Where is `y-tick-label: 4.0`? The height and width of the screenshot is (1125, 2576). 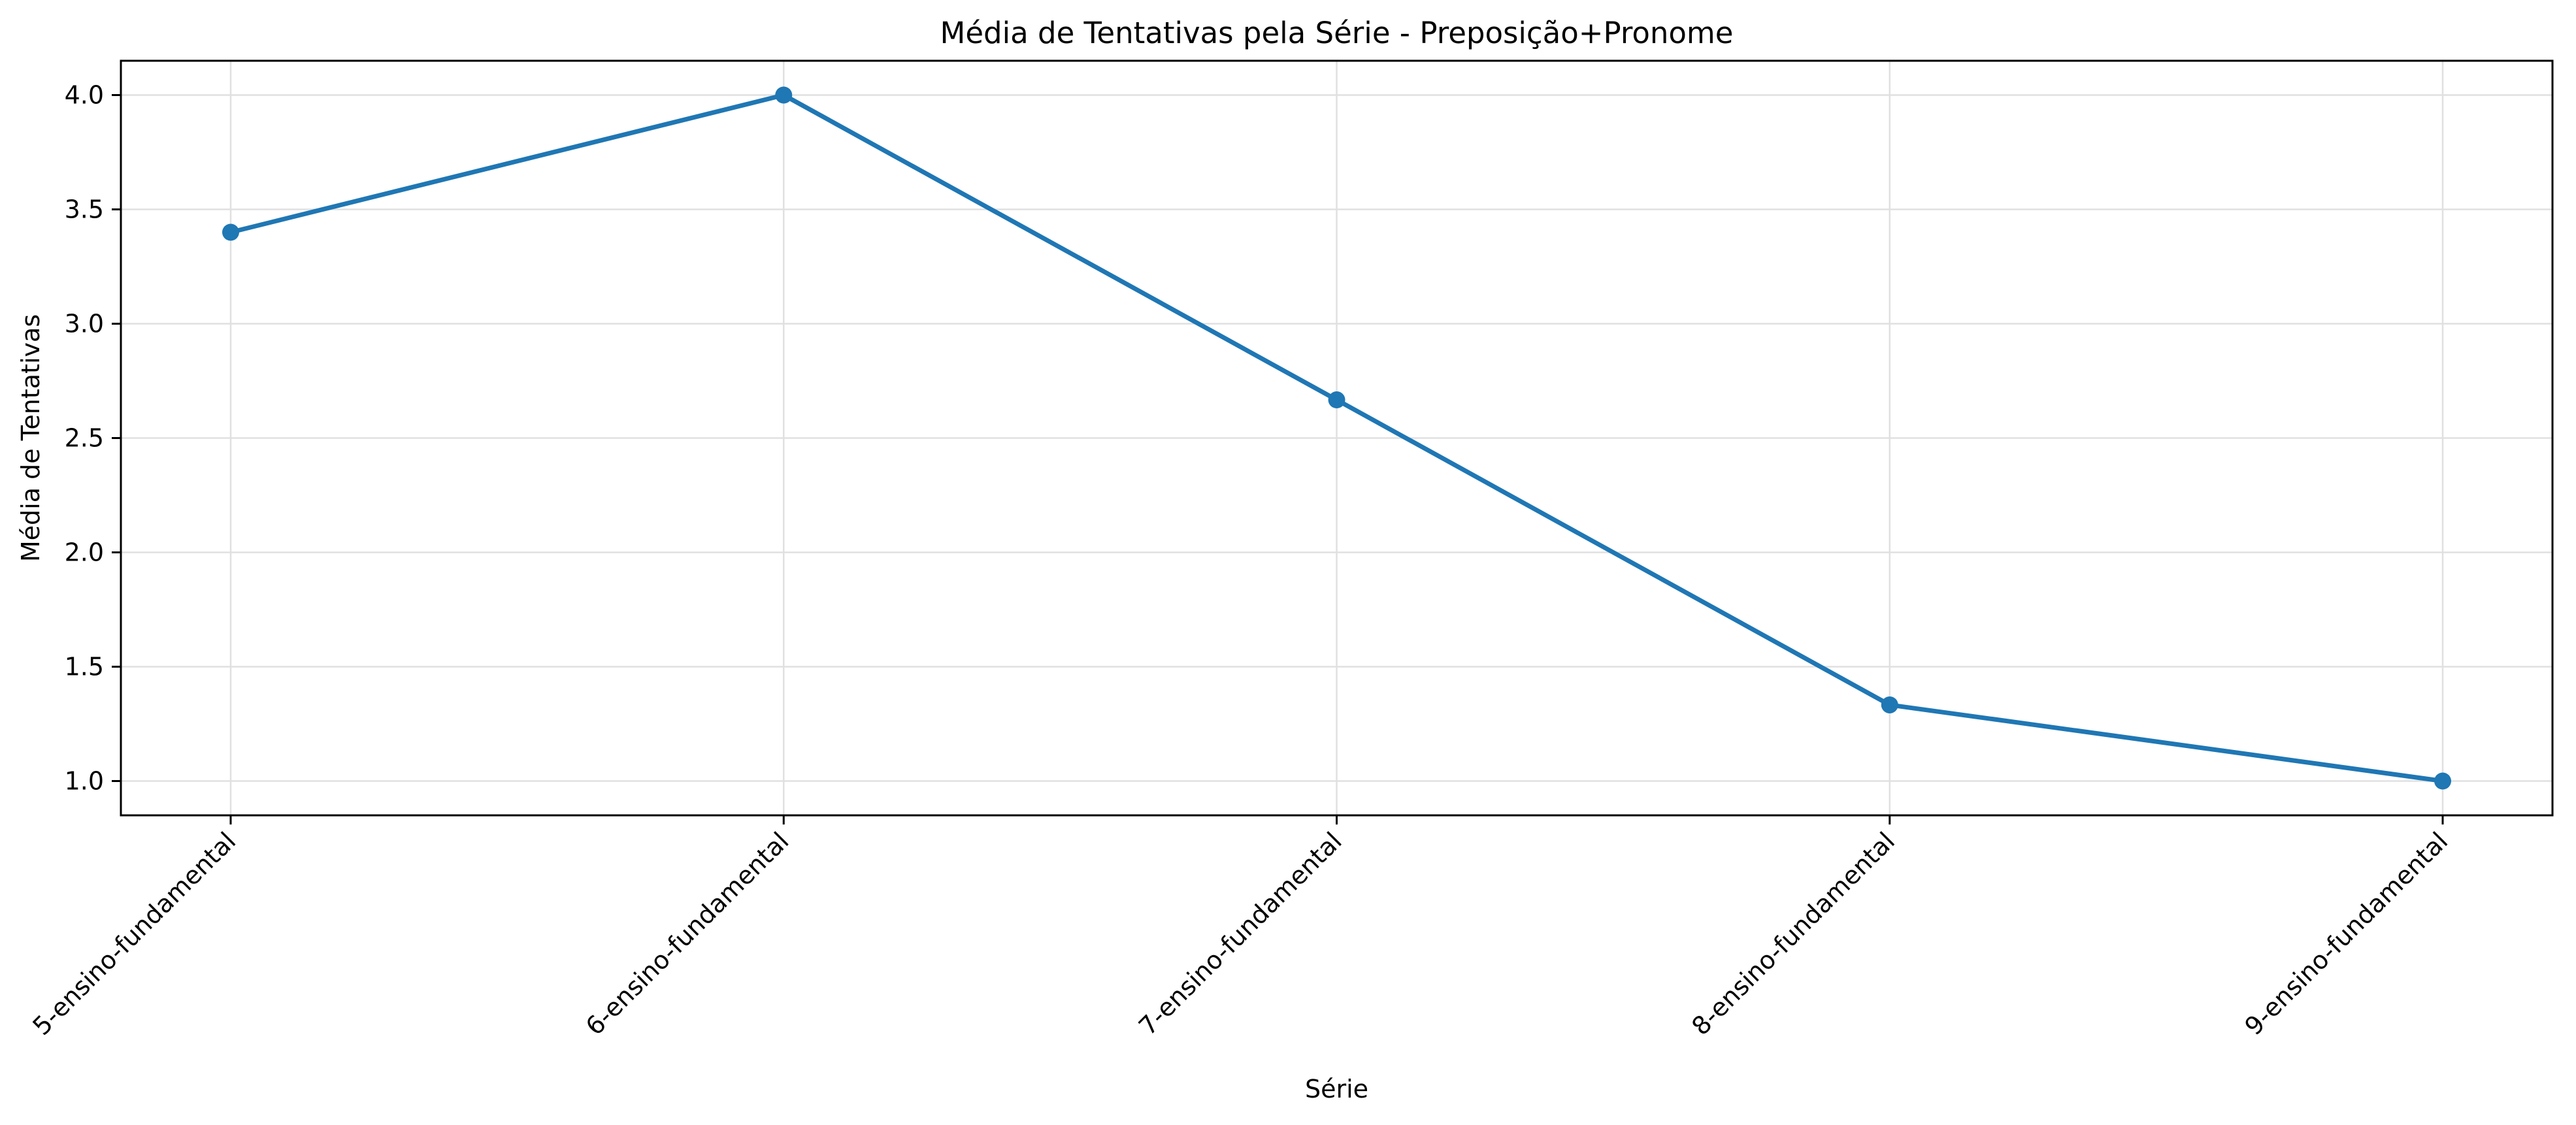 y-tick-label: 4.0 is located at coordinates (84, 95).